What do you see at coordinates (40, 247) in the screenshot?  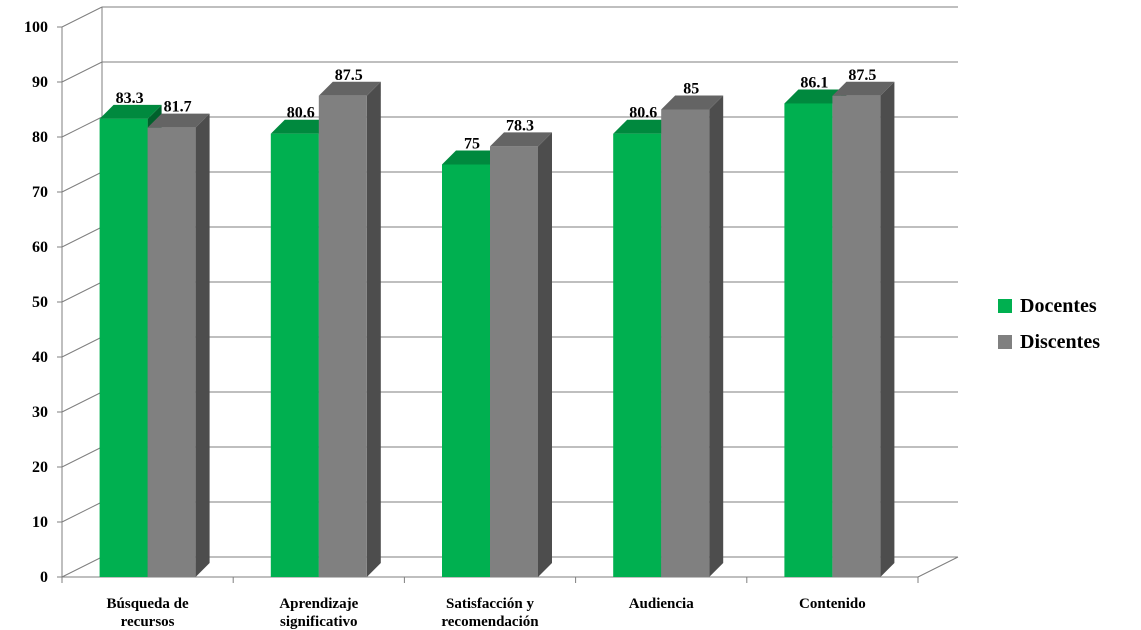 I see `y-tick-label: 60` at bounding box center [40, 247].